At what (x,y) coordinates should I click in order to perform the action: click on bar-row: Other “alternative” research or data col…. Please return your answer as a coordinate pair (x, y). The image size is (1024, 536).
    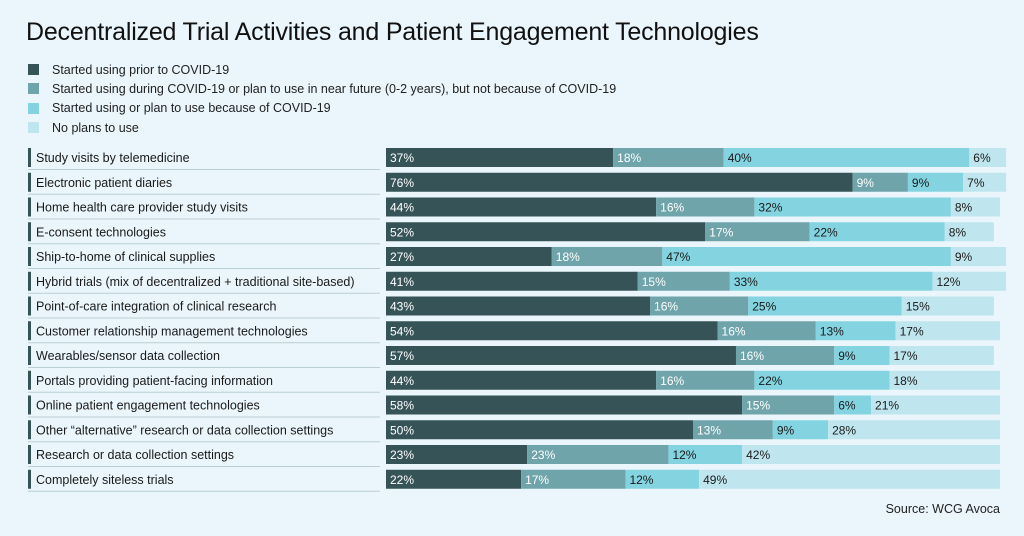
    Looking at the image, I should click on (514, 431).